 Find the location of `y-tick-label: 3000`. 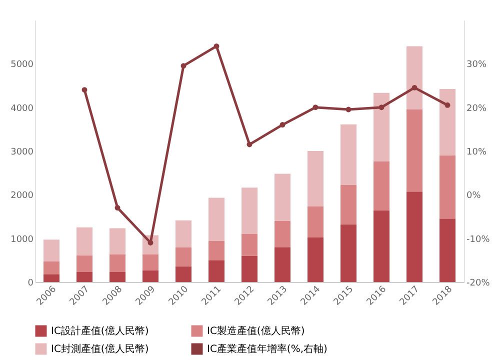

y-tick-label: 3000 is located at coordinates (22, 153).